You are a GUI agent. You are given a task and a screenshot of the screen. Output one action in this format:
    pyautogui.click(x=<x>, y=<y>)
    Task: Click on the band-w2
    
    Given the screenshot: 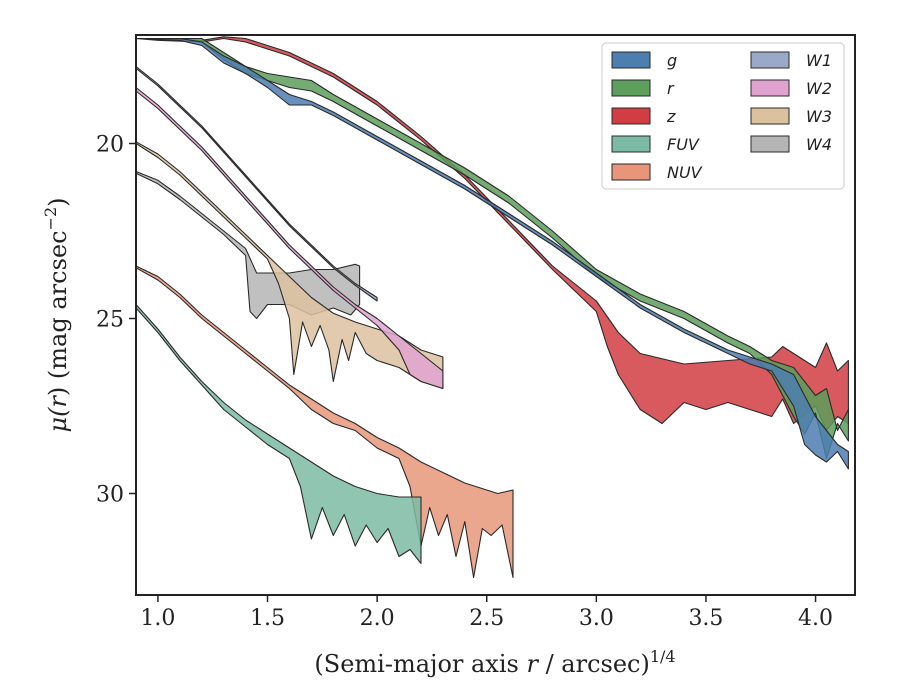 What is the action you would take?
    pyautogui.click(x=289, y=238)
    